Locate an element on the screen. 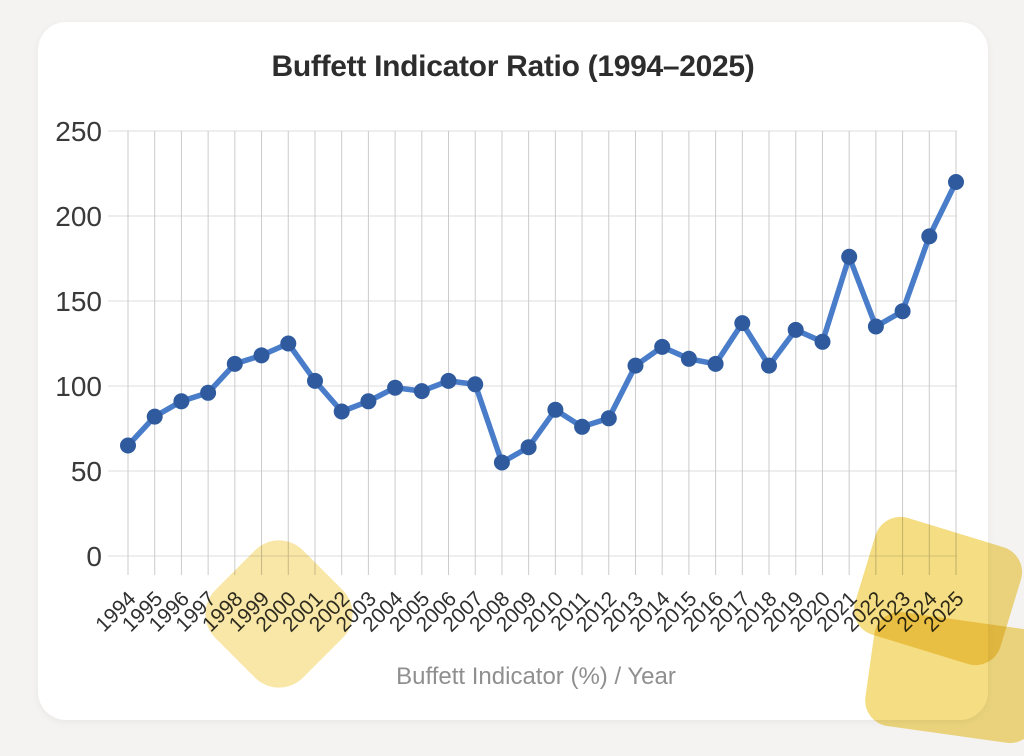 This screenshot has width=1024, height=756. data-point-2020 is located at coordinates (822, 341).